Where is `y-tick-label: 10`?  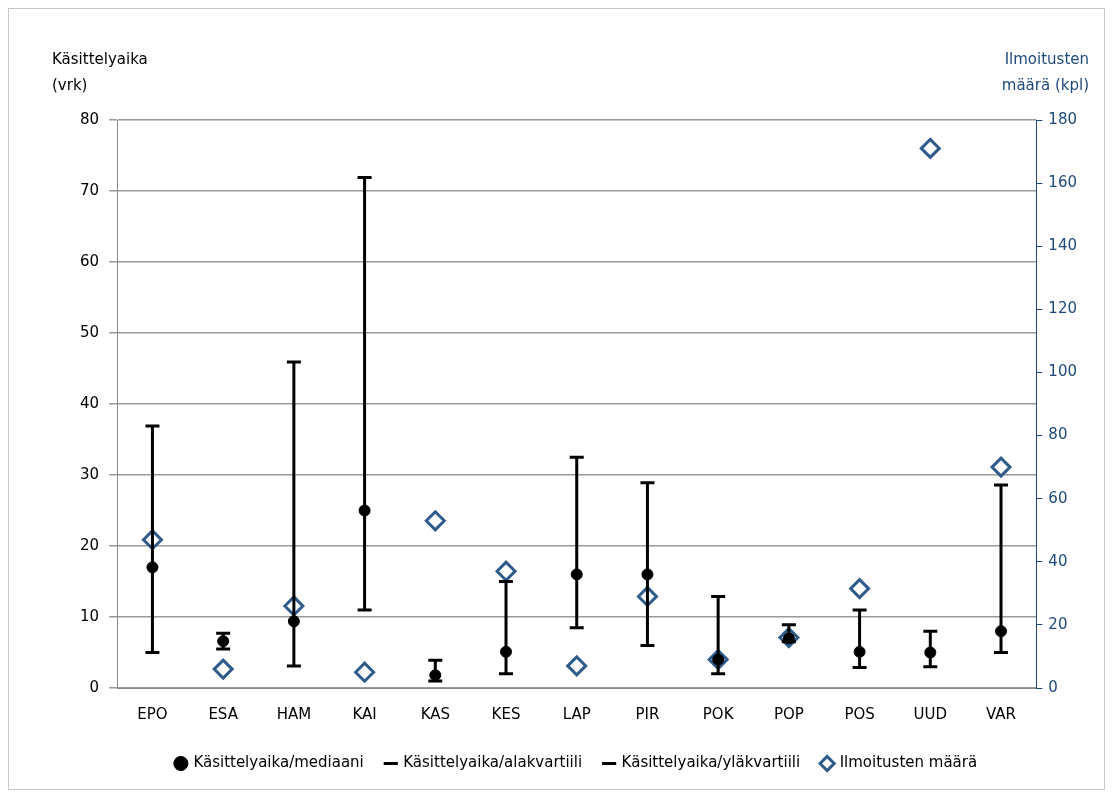
y-tick-label: 10 is located at coordinates (89, 615).